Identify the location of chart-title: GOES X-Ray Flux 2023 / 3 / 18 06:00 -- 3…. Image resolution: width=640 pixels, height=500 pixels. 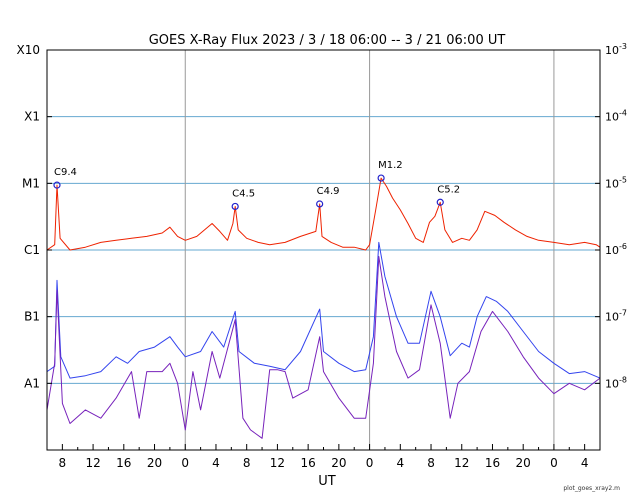
(327, 40).